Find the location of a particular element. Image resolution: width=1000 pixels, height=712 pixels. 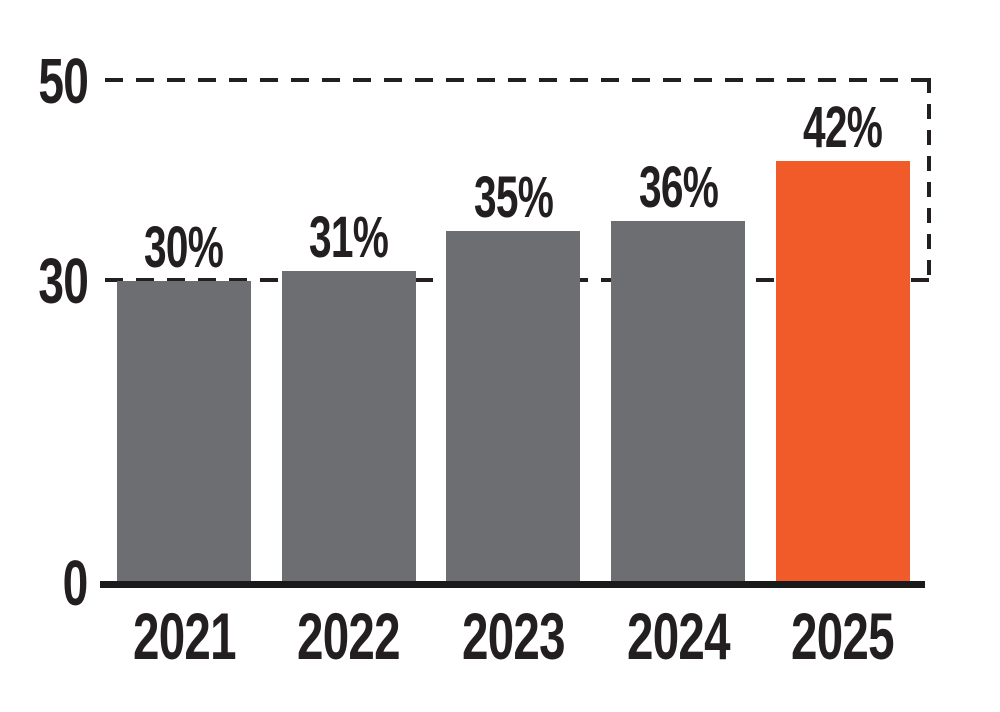

x-axis-baseline is located at coordinates (512, 584).